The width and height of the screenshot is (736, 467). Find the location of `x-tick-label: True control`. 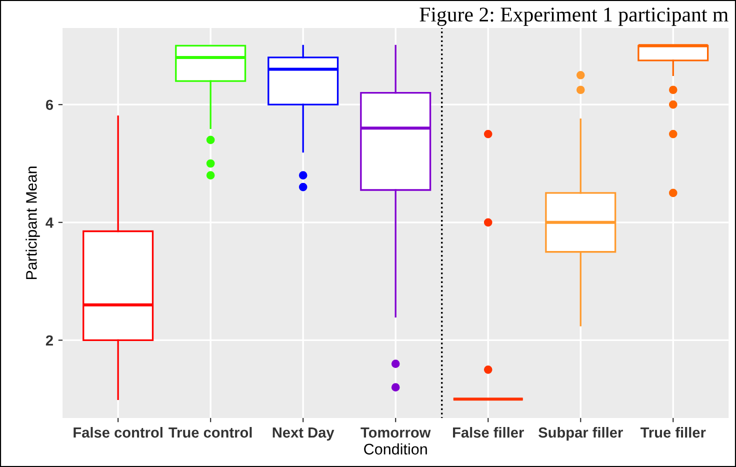

x-tick-label: True control is located at coordinates (210, 432).